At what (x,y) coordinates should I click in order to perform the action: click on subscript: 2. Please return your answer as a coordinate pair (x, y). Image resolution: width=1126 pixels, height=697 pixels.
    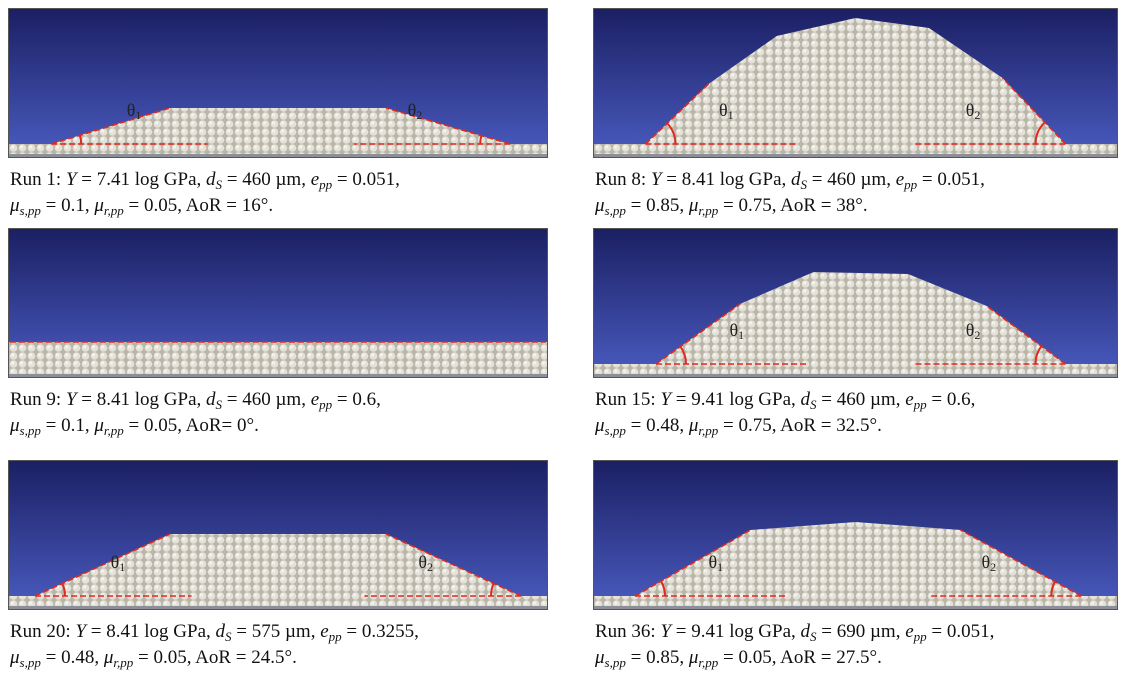
    Looking at the image, I should click on (977, 115).